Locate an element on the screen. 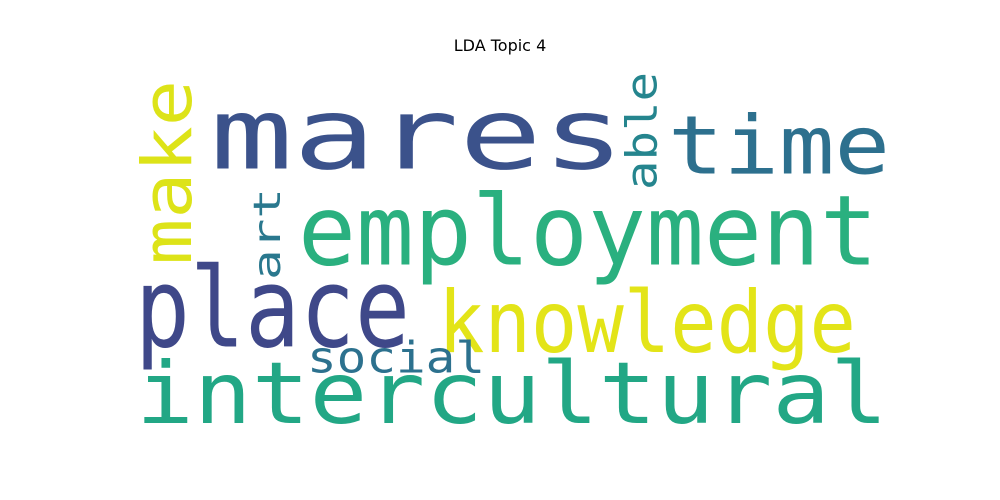 The width and height of the screenshot is (1000, 500). word-knowledge: knowledge is located at coordinates (647, 323).